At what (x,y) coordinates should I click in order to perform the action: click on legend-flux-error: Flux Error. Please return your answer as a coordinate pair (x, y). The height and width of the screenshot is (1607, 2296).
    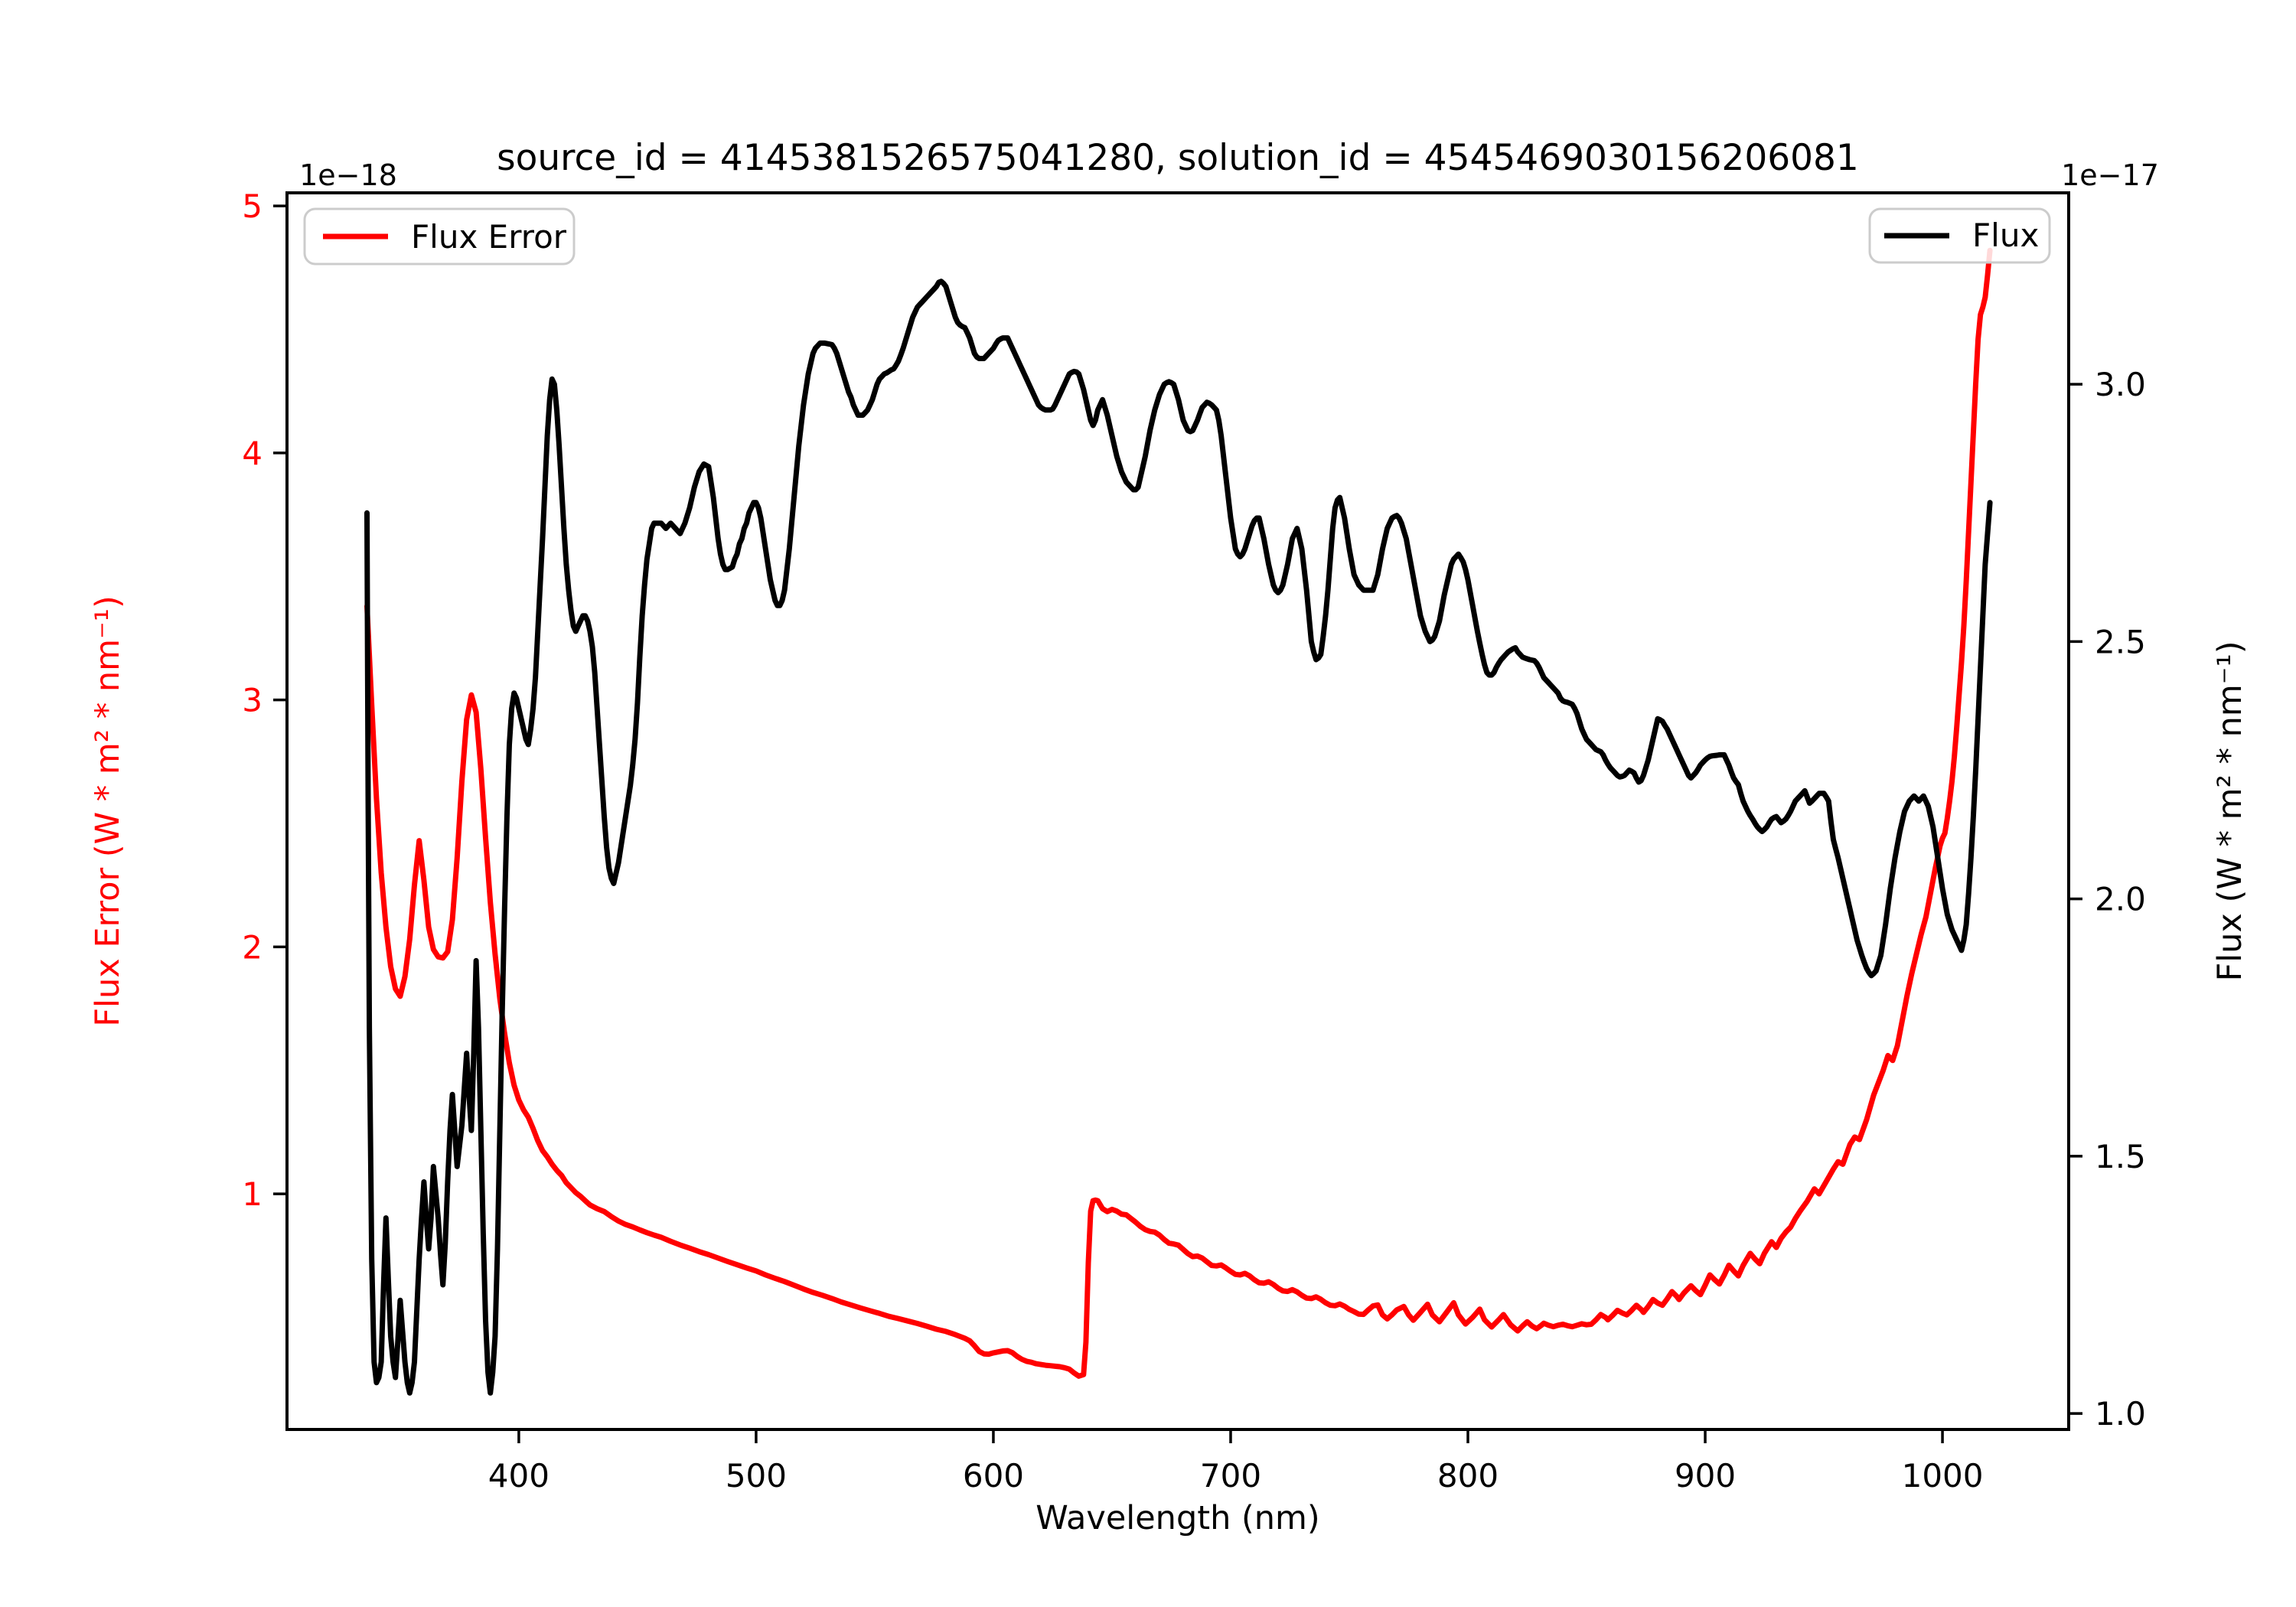
    Looking at the image, I should click on (439, 237).